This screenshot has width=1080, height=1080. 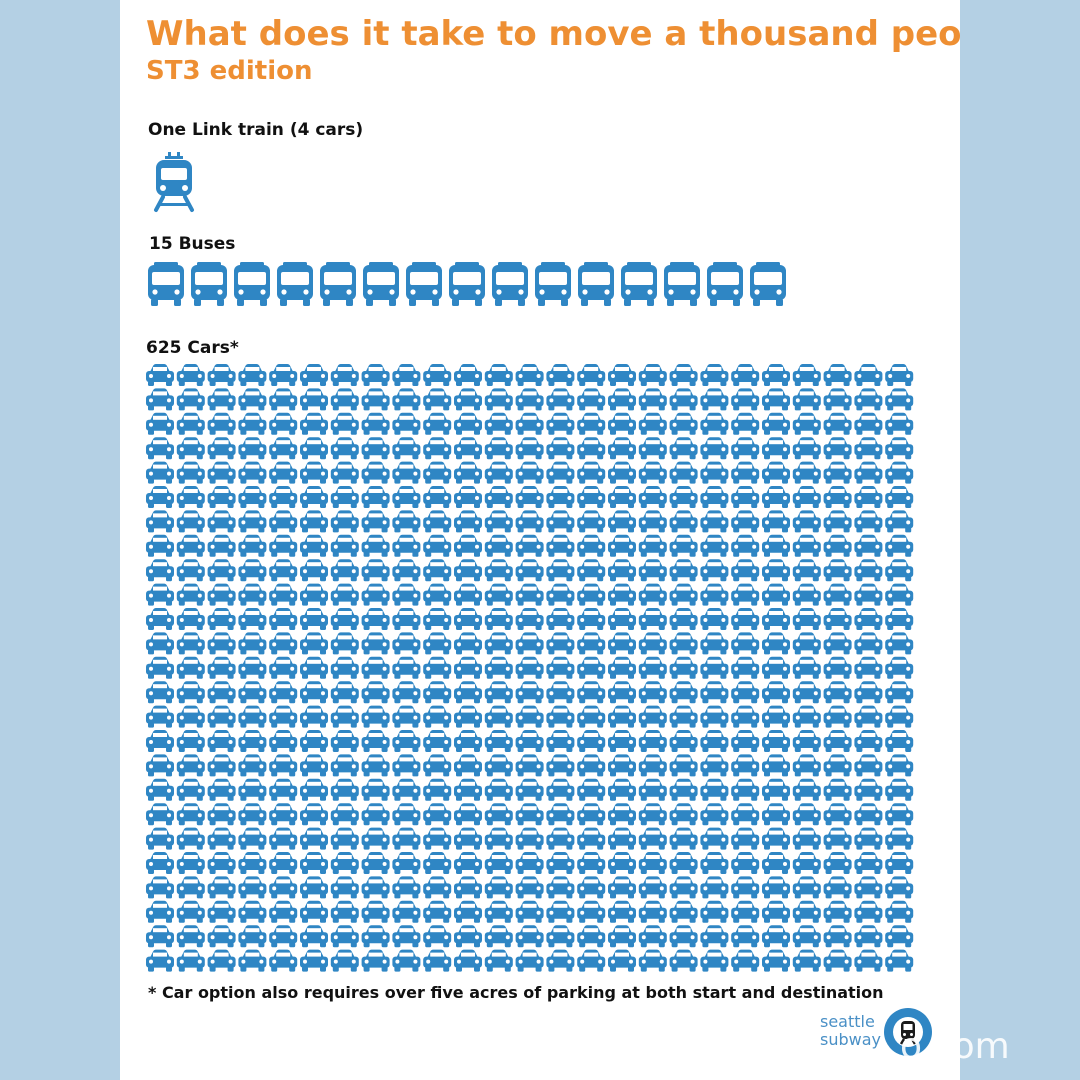 What do you see at coordinates (174, 182) in the screenshot?
I see `train-icon` at bounding box center [174, 182].